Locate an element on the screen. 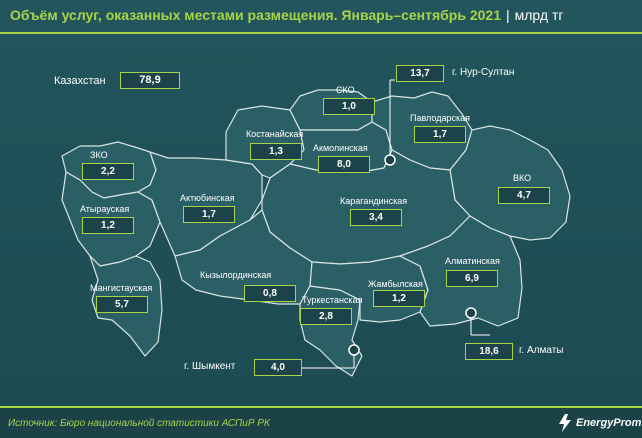 This screenshot has width=642, height=438. region-value-akmola: 8,0 is located at coordinates (344, 164).